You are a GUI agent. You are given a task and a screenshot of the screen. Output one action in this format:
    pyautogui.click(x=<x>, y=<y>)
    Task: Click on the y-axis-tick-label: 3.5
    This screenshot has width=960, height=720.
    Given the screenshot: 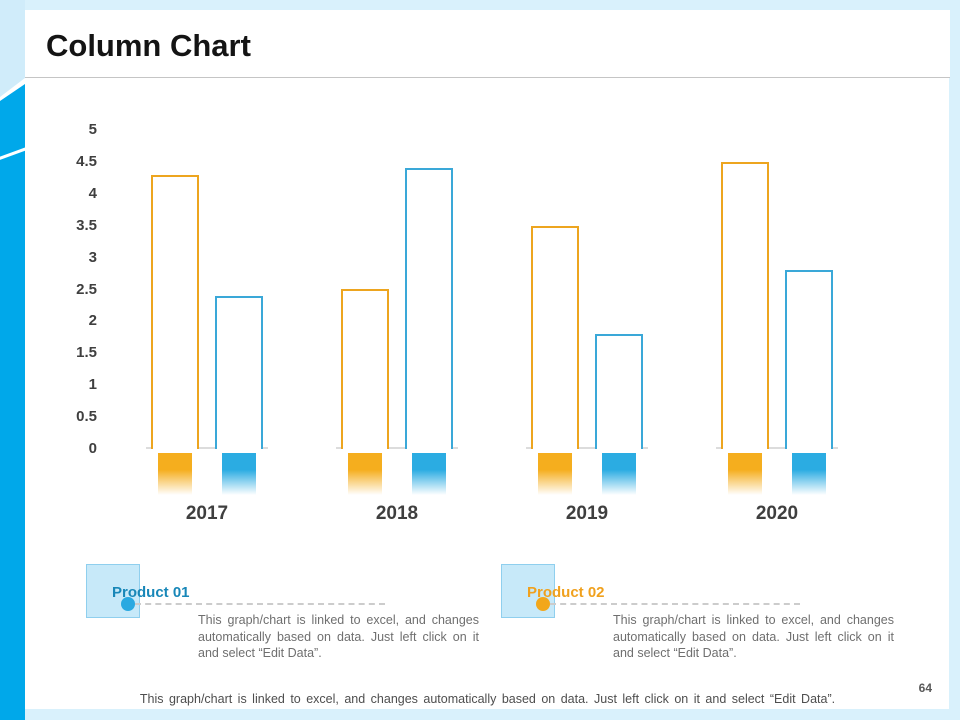 What is the action you would take?
    pyautogui.click(x=86, y=225)
    